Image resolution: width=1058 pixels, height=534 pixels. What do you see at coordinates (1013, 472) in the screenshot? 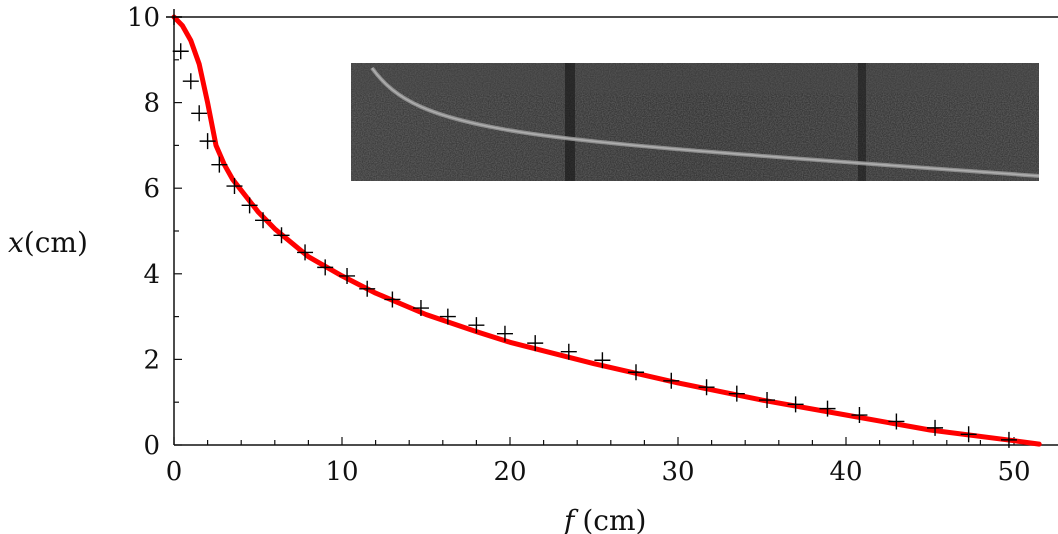
I see `x-tick-label: 50` at bounding box center [1013, 472].